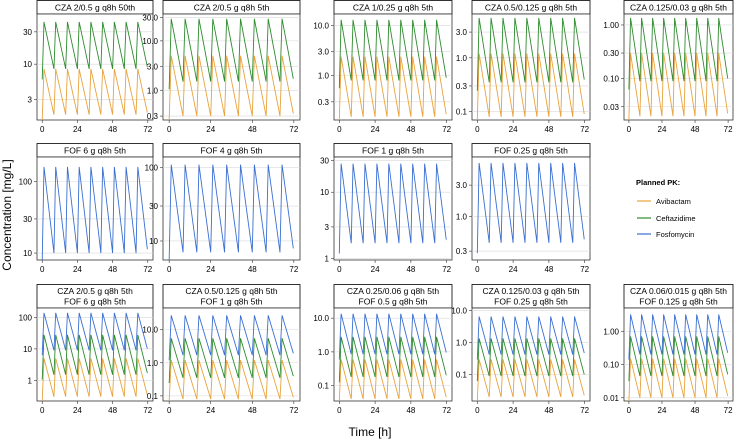  What do you see at coordinates (678, 291) in the screenshot?
I see `panel-title: CZA 0.06/0.015 g q8h 5th` at bounding box center [678, 291].